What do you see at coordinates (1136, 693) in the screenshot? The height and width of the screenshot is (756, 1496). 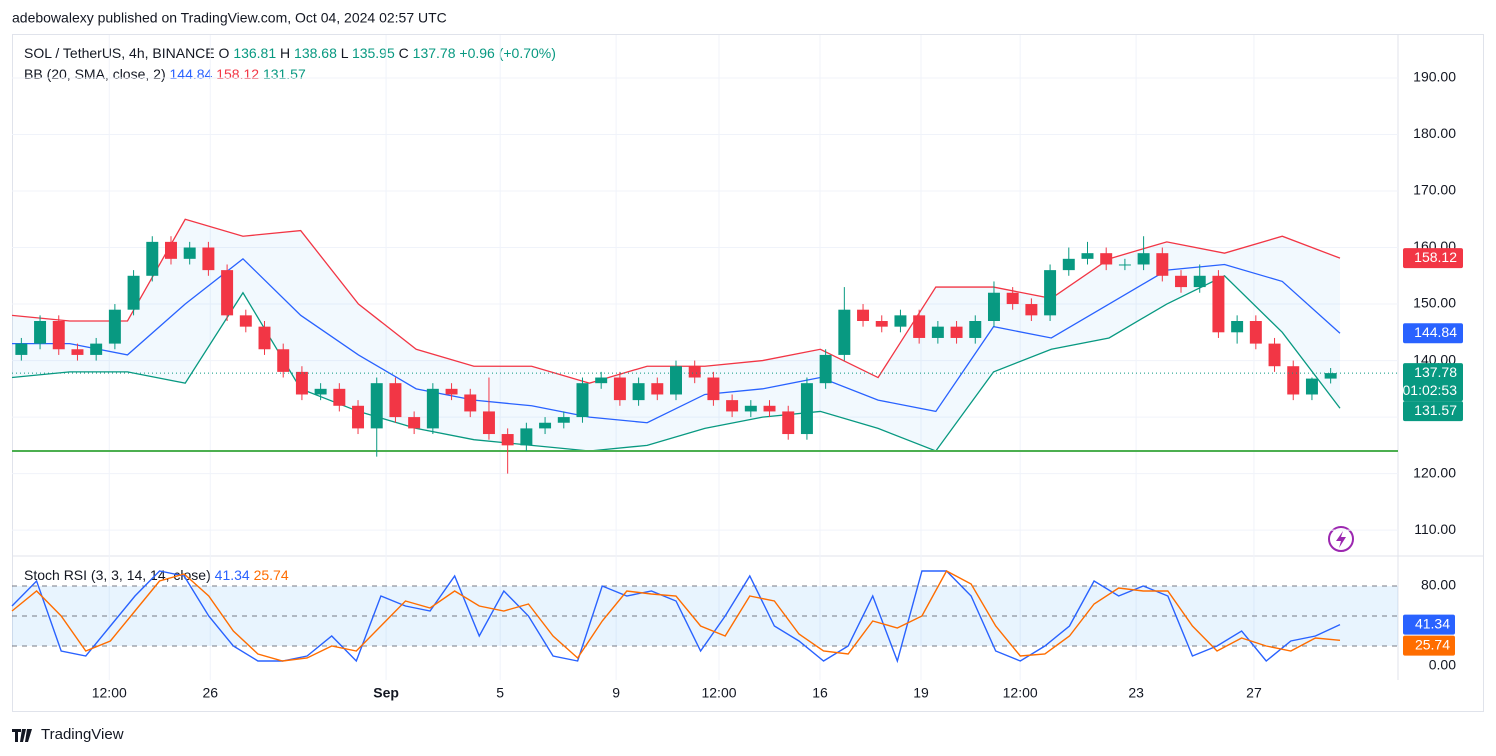 I see `x-tick-label: 23` at bounding box center [1136, 693].